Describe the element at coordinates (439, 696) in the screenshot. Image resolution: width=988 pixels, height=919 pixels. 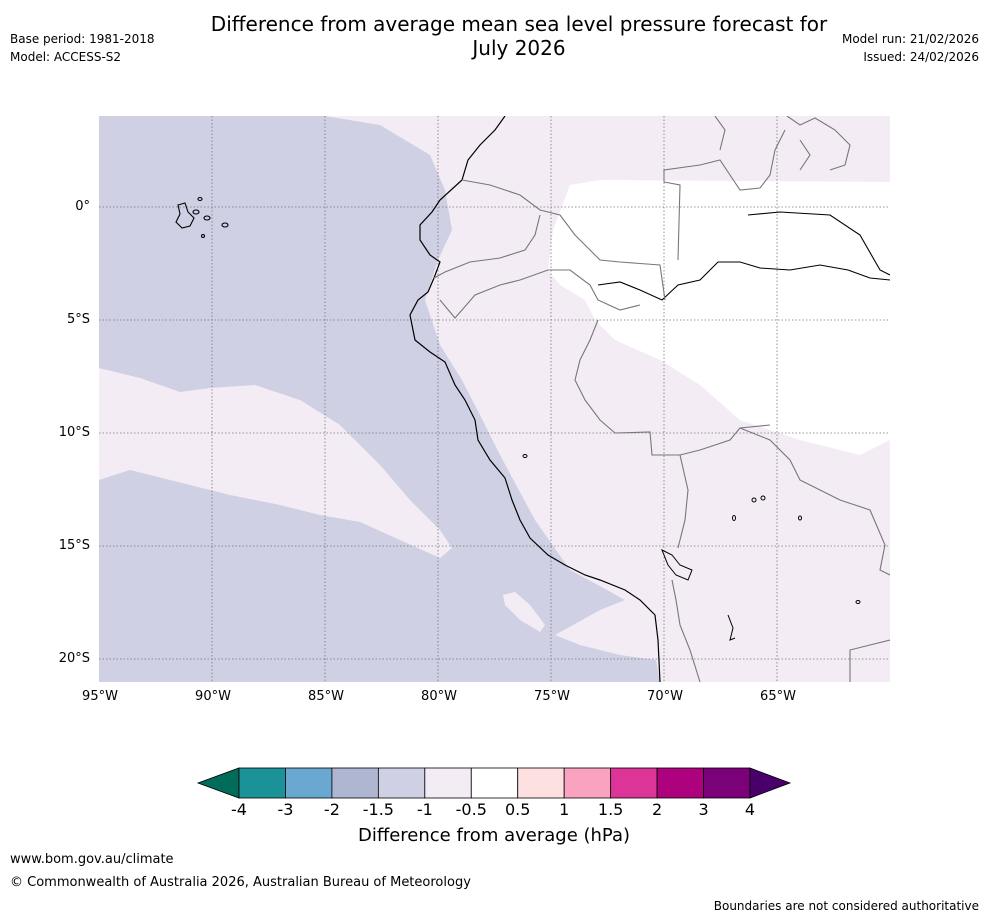
I see `lon-label-80w: 80°W` at that location.